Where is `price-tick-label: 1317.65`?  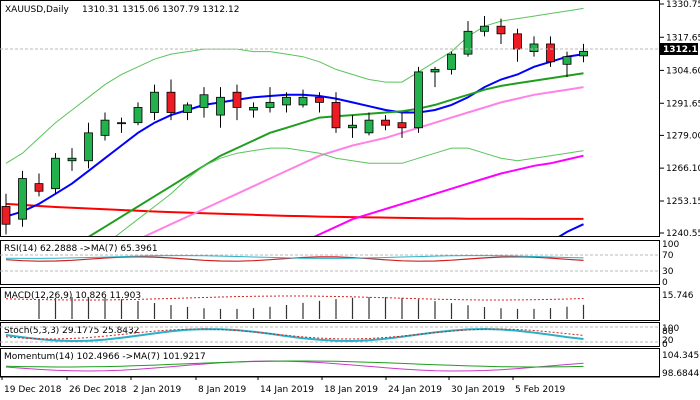
price-tick-label: 1317.65 is located at coordinates (683, 38).